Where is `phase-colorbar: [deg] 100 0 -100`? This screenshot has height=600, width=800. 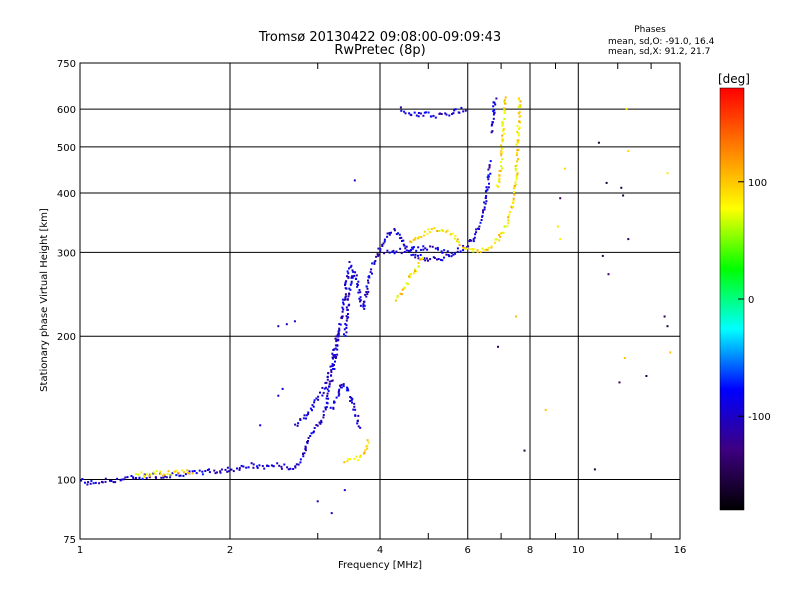
phase-colorbar: [deg] 100 0 -100 is located at coordinates (744, 291).